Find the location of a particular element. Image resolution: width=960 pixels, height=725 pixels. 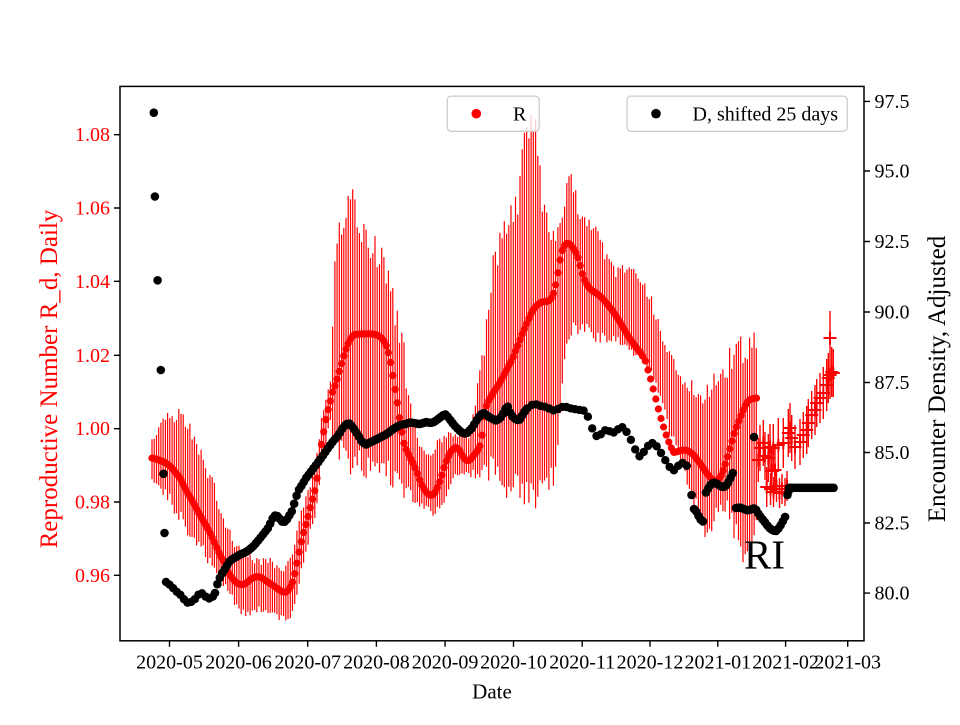

svg-text: 2020-08 is located at coordinates (376, 663).